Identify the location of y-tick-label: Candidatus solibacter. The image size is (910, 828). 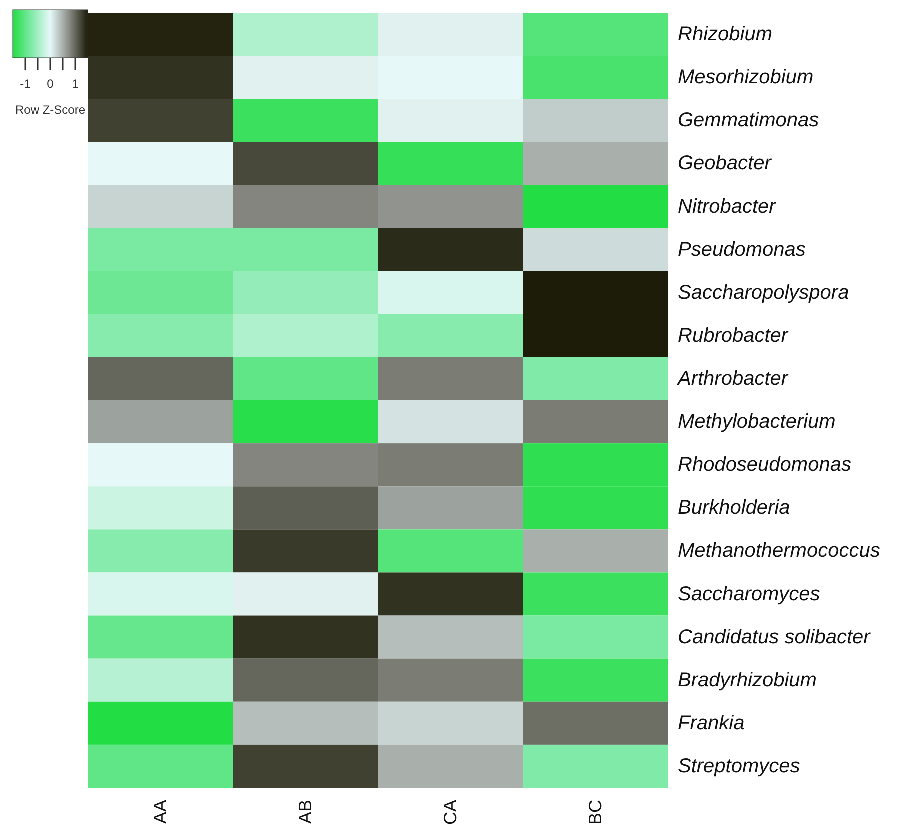
(775, 637).